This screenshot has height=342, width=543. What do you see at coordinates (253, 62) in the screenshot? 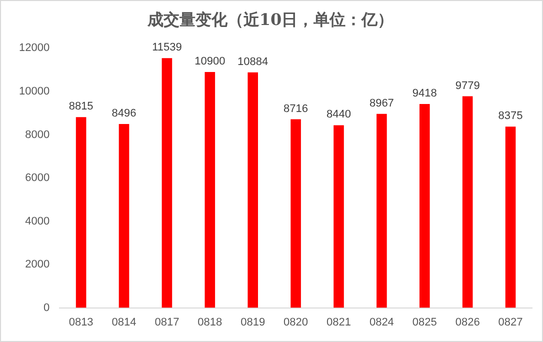
I see `data-label: 10884` at bounding box center [253, 62].